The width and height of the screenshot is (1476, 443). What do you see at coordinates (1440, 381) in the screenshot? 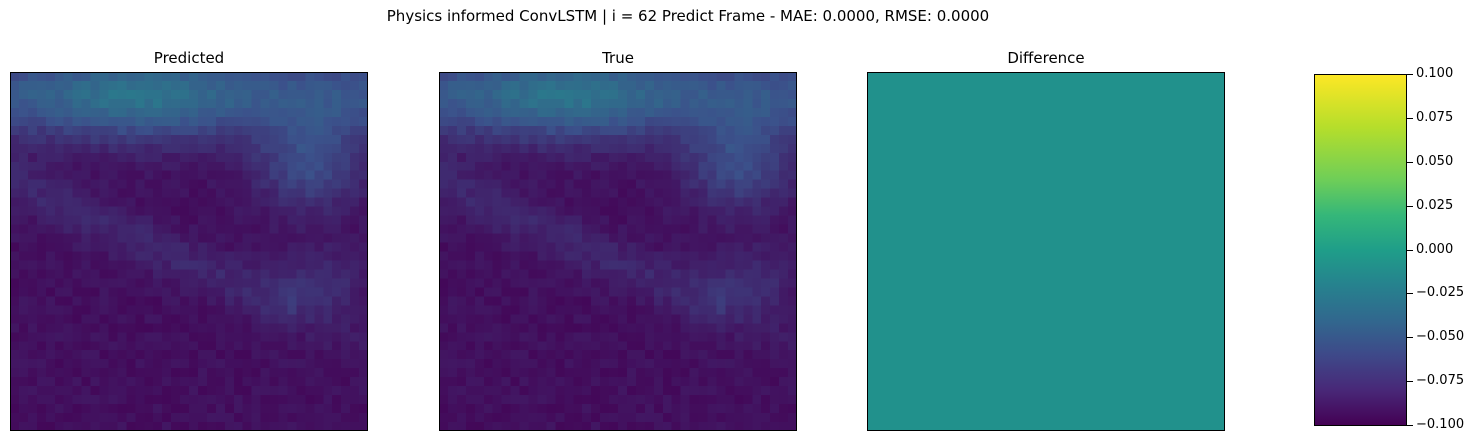
I see `colorbar-tick-label: −0.075` at bounding box center [1440, 381].